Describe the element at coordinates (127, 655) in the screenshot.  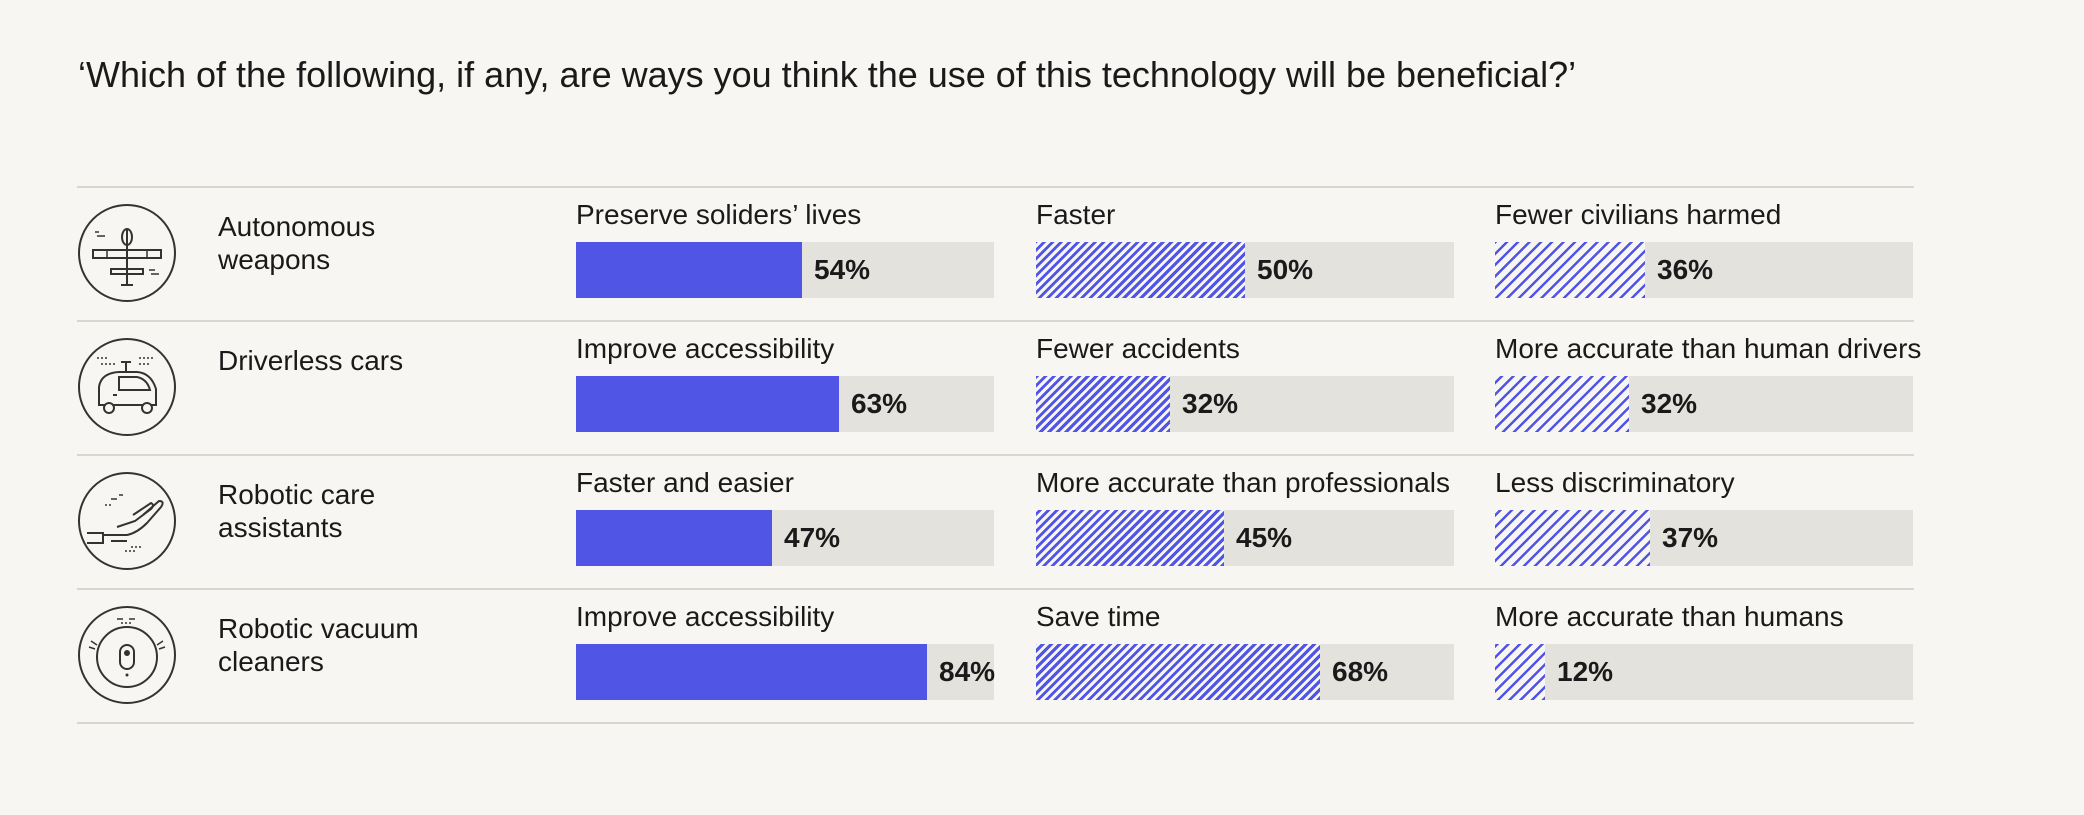
I see `robot-vacuum-icon` at that location.